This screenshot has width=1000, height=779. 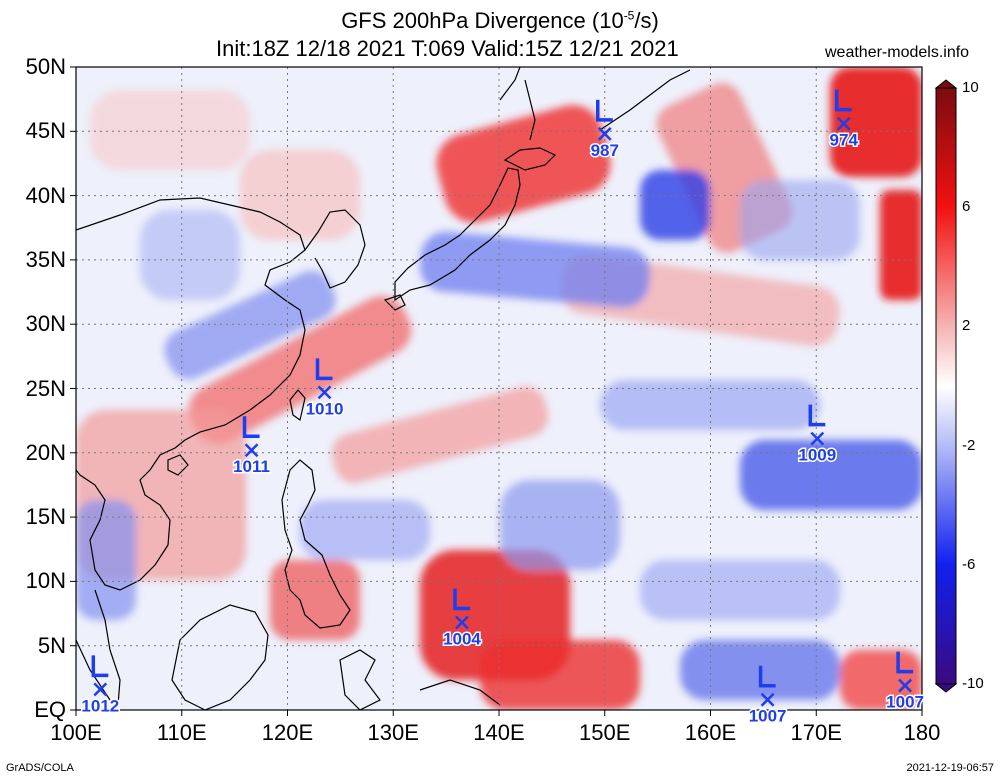 What do you see at coordinates (181, 732) in the screenshot?
I see `x-tick-label: 110E` at bounding box center [181, 732].